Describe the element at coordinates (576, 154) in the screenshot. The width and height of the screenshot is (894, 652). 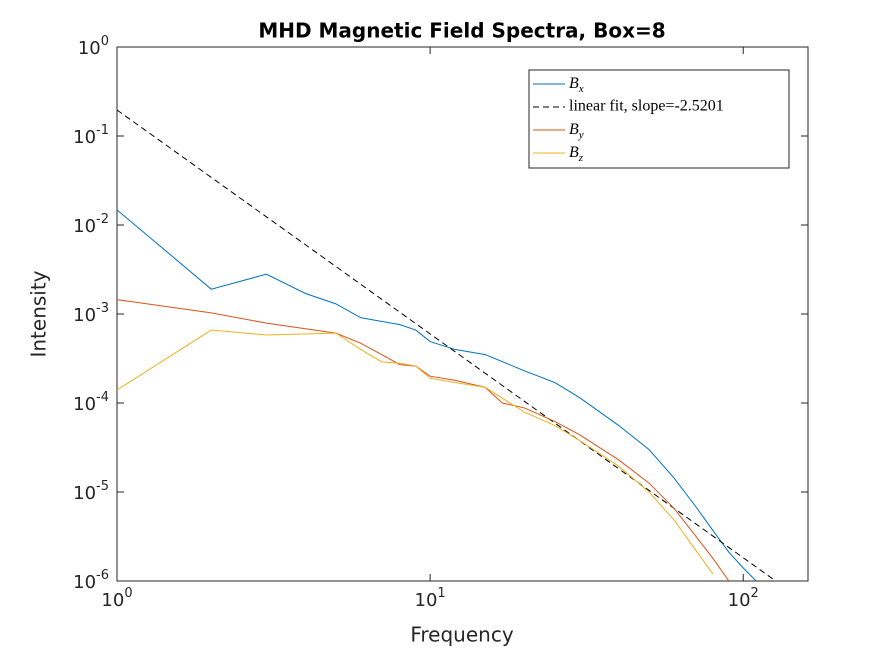
I see `legend-label: Bz` at that location.